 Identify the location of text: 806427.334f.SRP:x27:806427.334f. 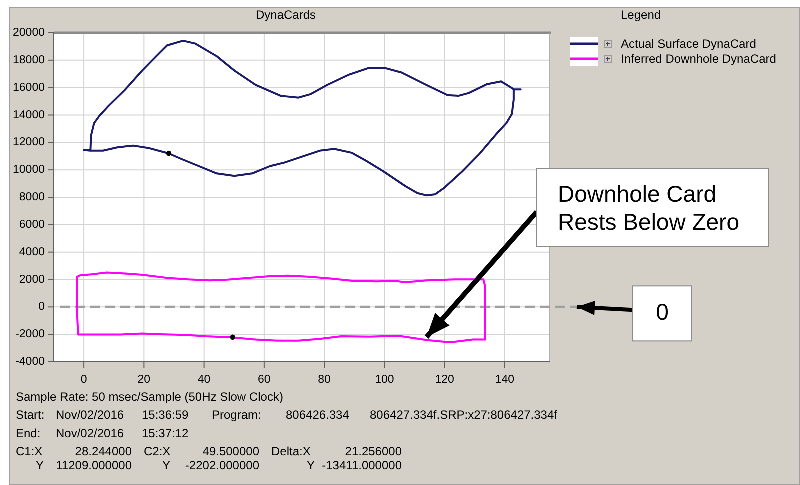
(464, 415).